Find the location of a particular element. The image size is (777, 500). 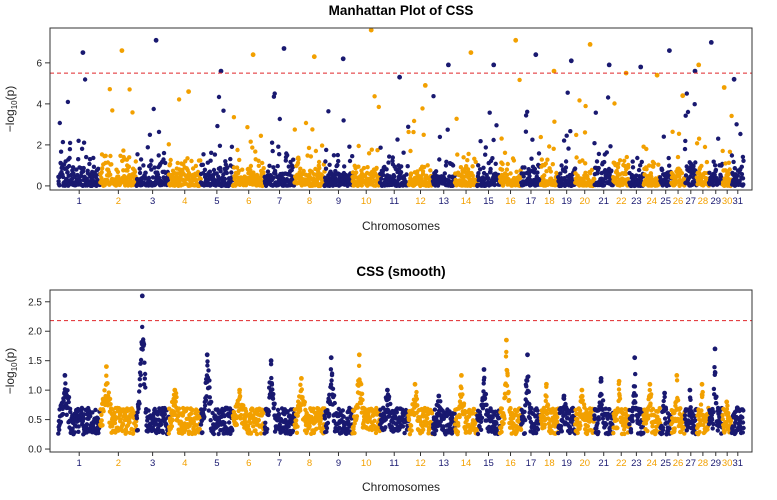

panel-1-ylabel: −log10(p) is located at coordinates (11, 109).